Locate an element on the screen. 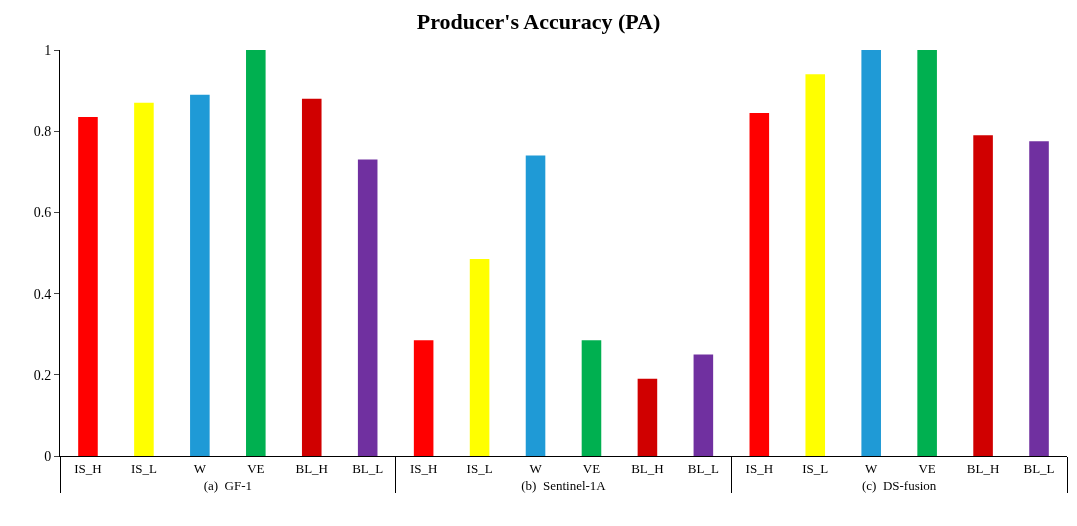 The image size is (1077, 526). y-tick-label: 1 is located at coordinates (48, 50).